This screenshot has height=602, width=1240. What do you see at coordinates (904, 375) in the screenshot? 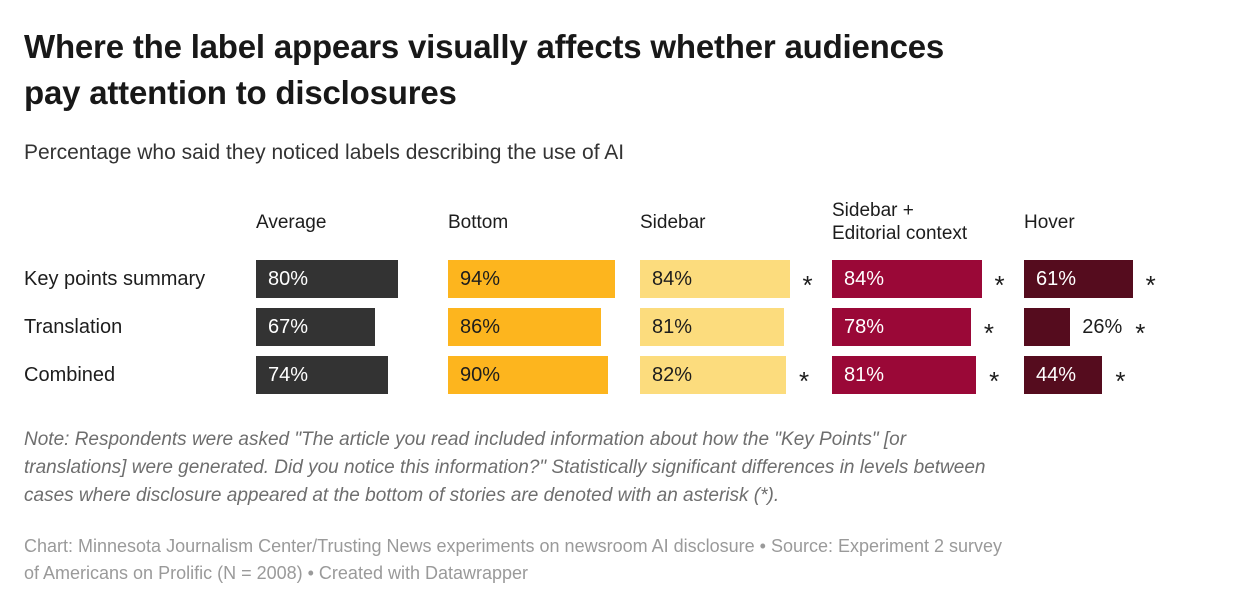
I see `bar-combined-sidebar-editorial-context: 81%` at bounding box center [904, 375].